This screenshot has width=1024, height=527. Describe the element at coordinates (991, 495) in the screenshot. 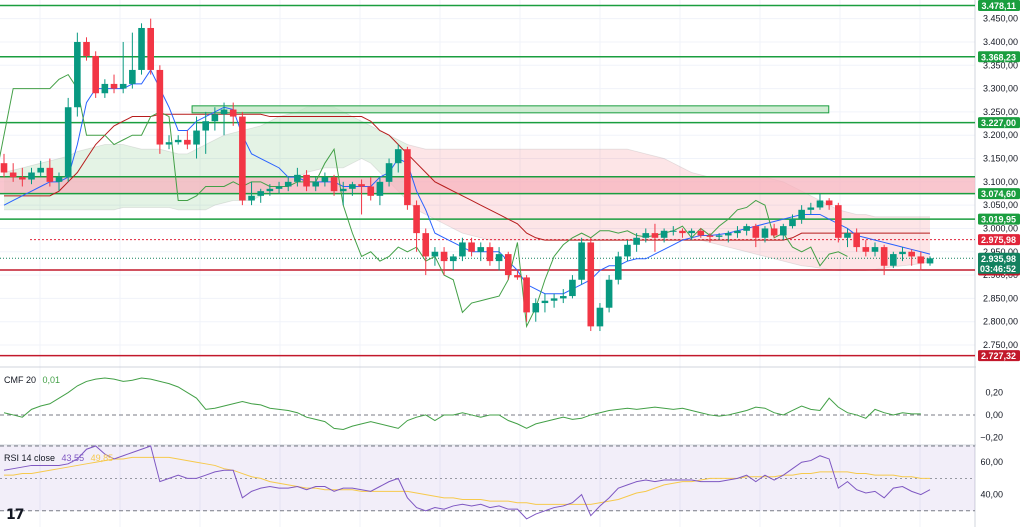

I see `rsi-tick-label: 40,00` at that location.